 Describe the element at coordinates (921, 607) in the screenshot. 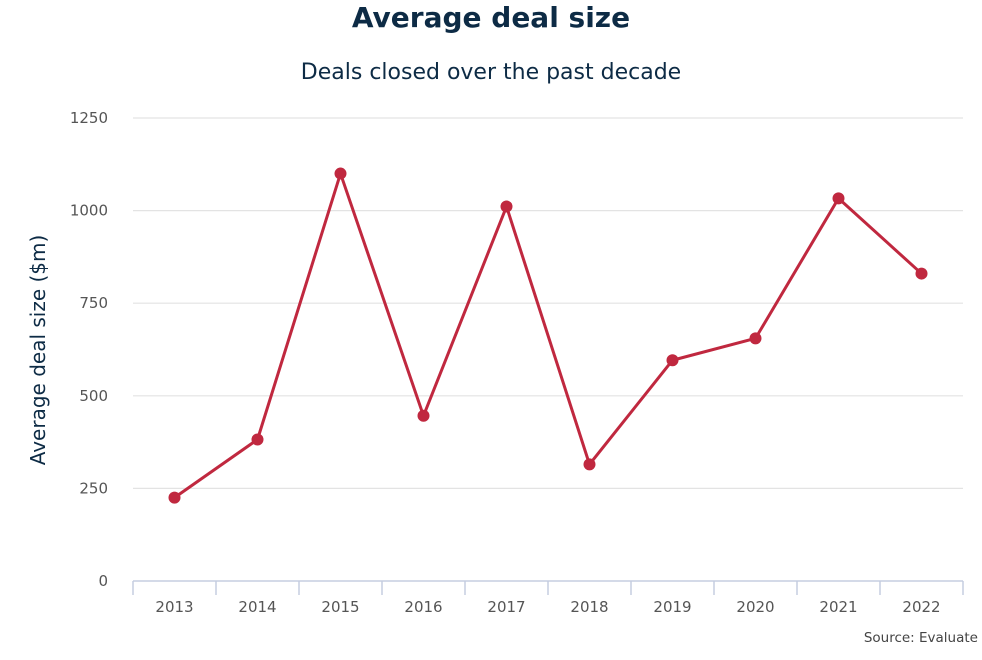

I see `x-tick-label: 2022` at that location.